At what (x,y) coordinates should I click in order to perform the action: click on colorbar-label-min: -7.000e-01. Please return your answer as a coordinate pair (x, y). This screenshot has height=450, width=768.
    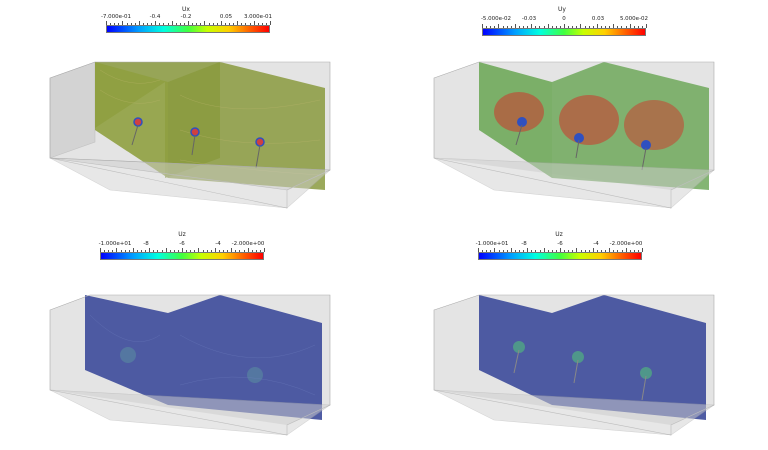
    Looking at the image, I should click on (116, 17).